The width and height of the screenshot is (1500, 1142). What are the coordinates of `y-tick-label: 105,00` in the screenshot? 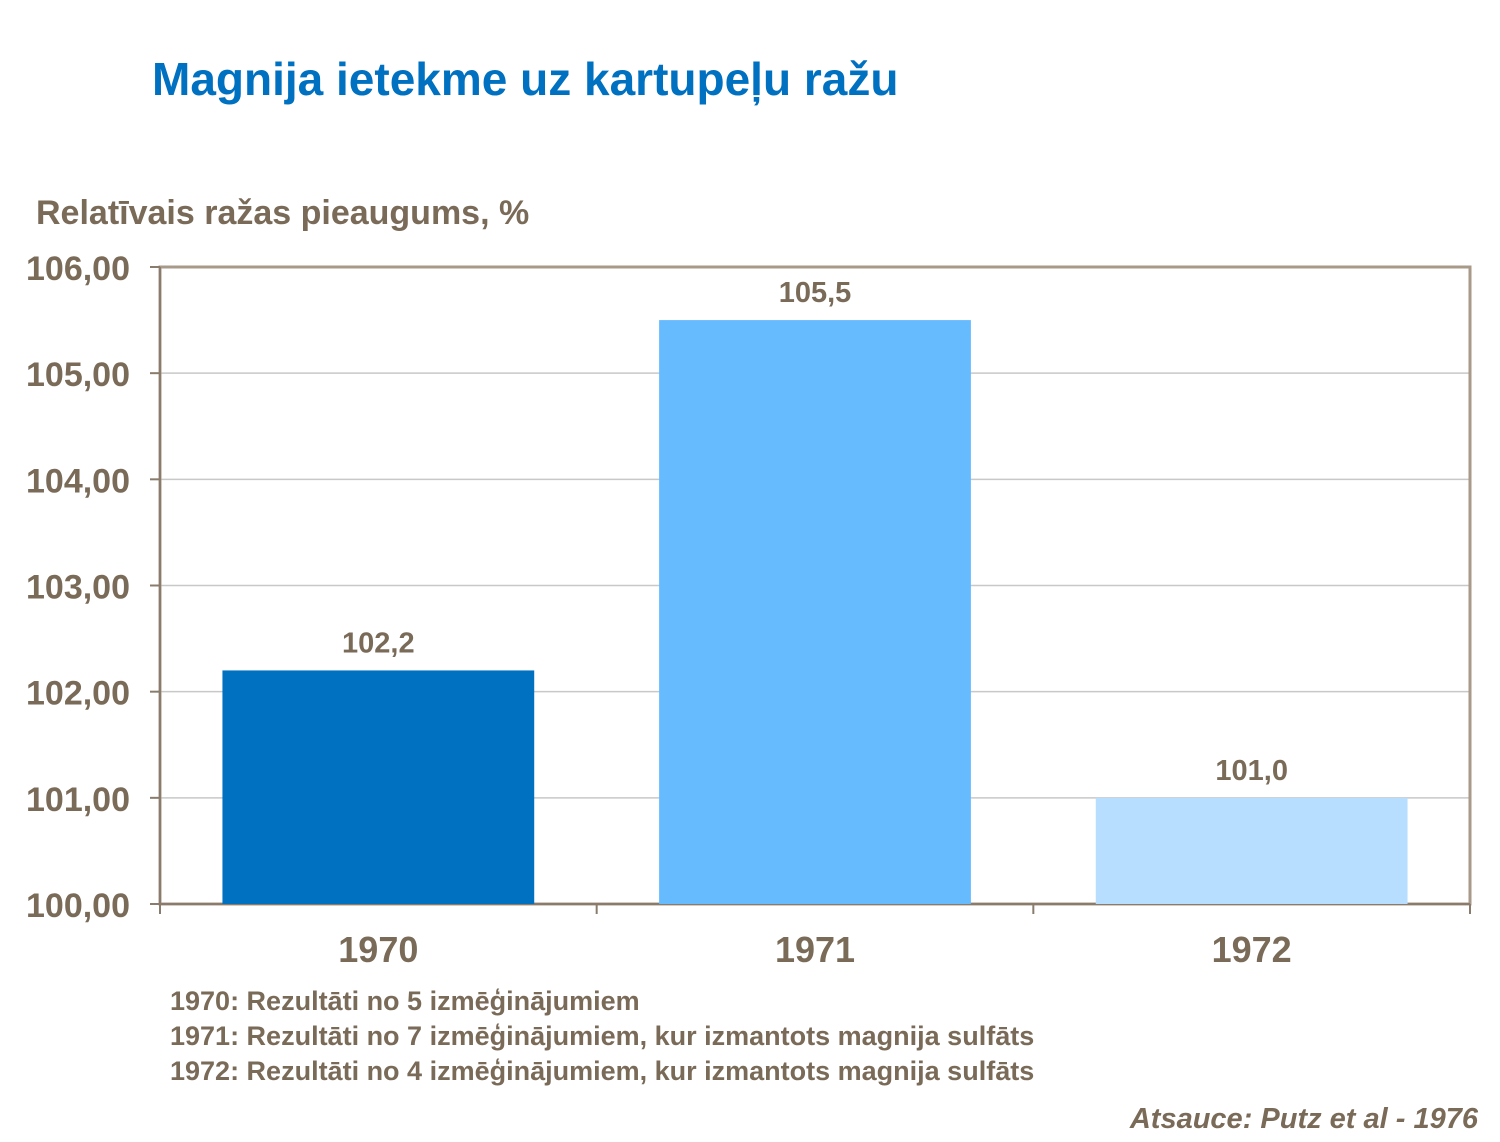 It's located at (78, 375).